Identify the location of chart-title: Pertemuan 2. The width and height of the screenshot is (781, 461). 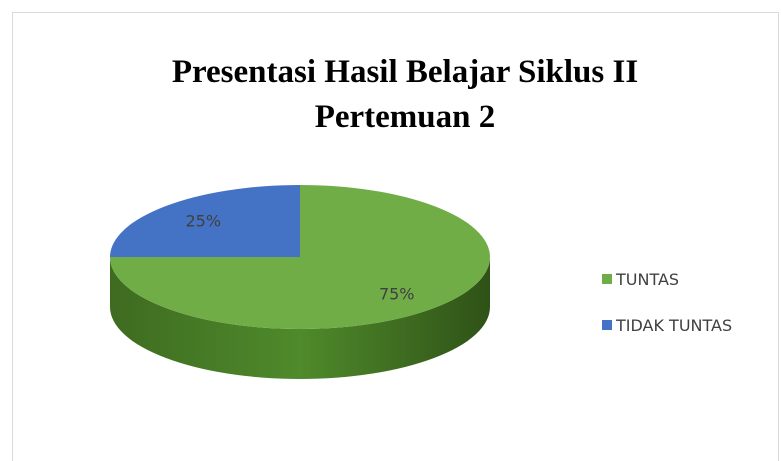
(405, 117).